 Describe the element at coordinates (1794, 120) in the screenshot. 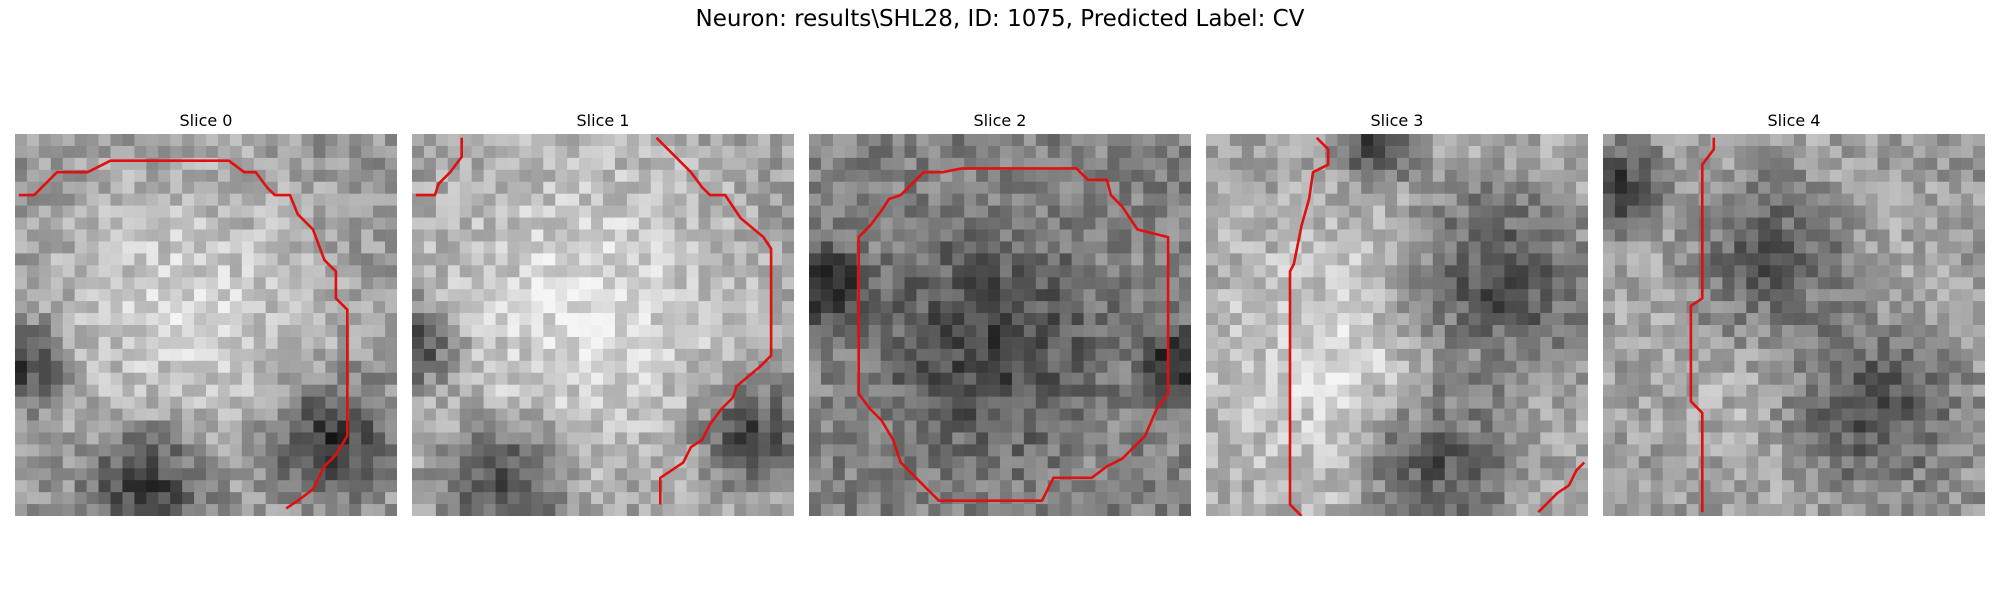

I see `slice-title-4: Slice 4` at that location.